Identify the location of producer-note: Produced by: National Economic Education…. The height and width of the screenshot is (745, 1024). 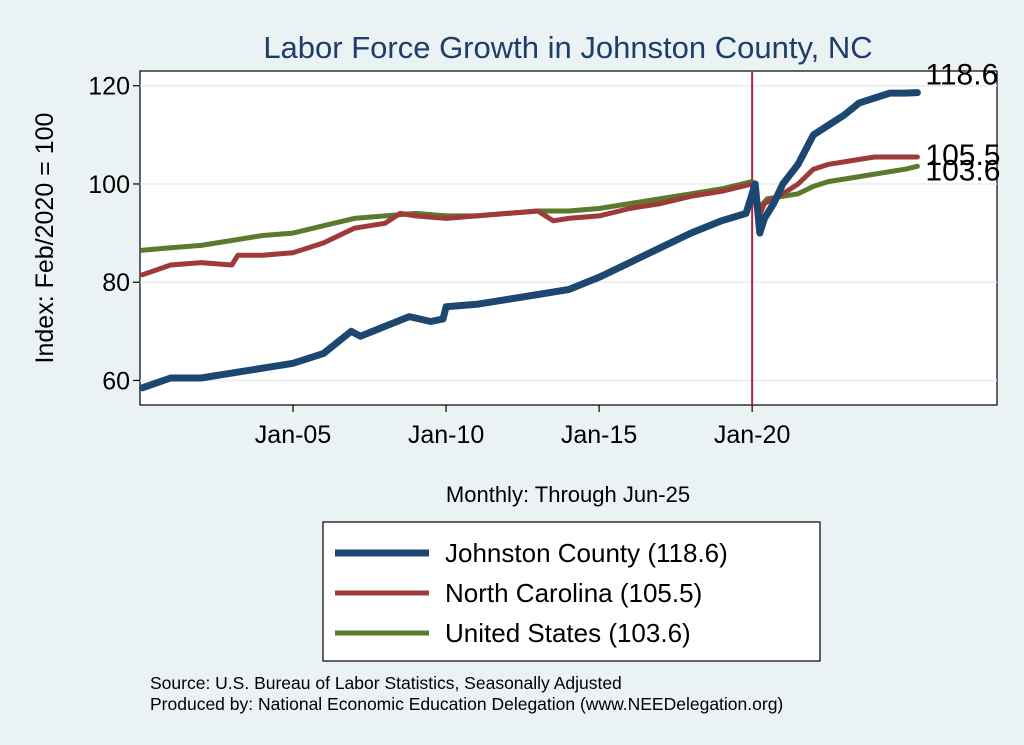
(466, 704).